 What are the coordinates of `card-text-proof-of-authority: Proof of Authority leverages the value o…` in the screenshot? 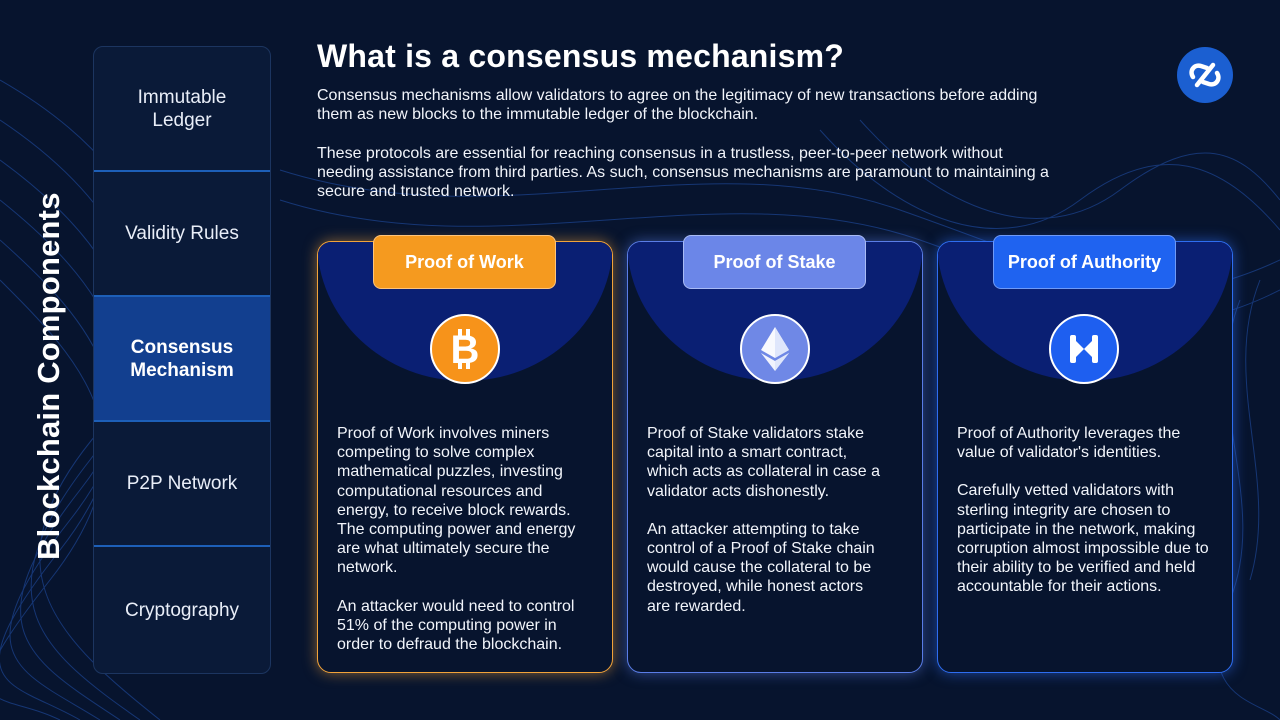 It's located at (1083, 510).